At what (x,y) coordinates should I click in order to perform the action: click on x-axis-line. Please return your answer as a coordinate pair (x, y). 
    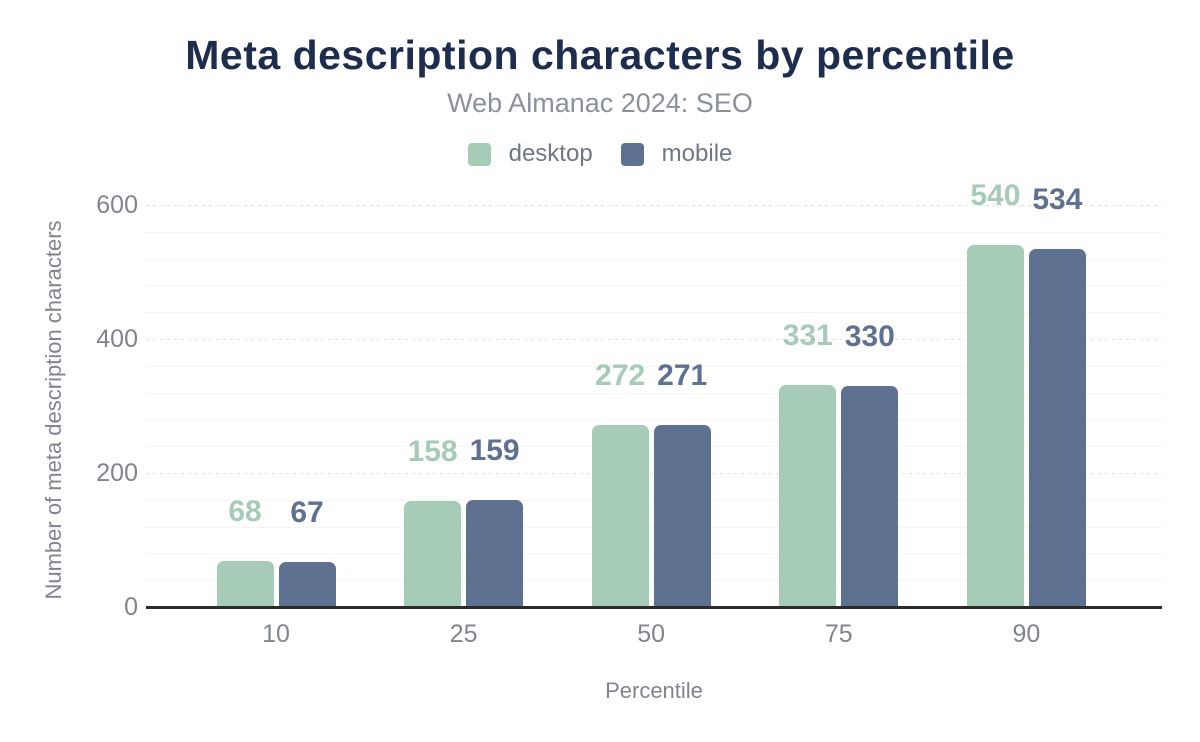
    Looking at the image, I should click on (654, 607).